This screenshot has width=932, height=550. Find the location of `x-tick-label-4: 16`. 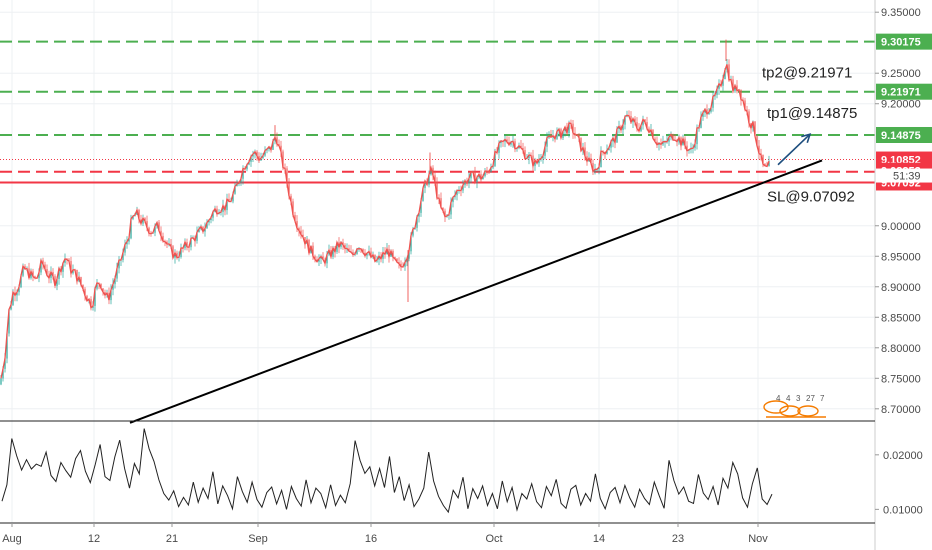

x-tick-label-4: 16 is located at coordinates (371, 539).